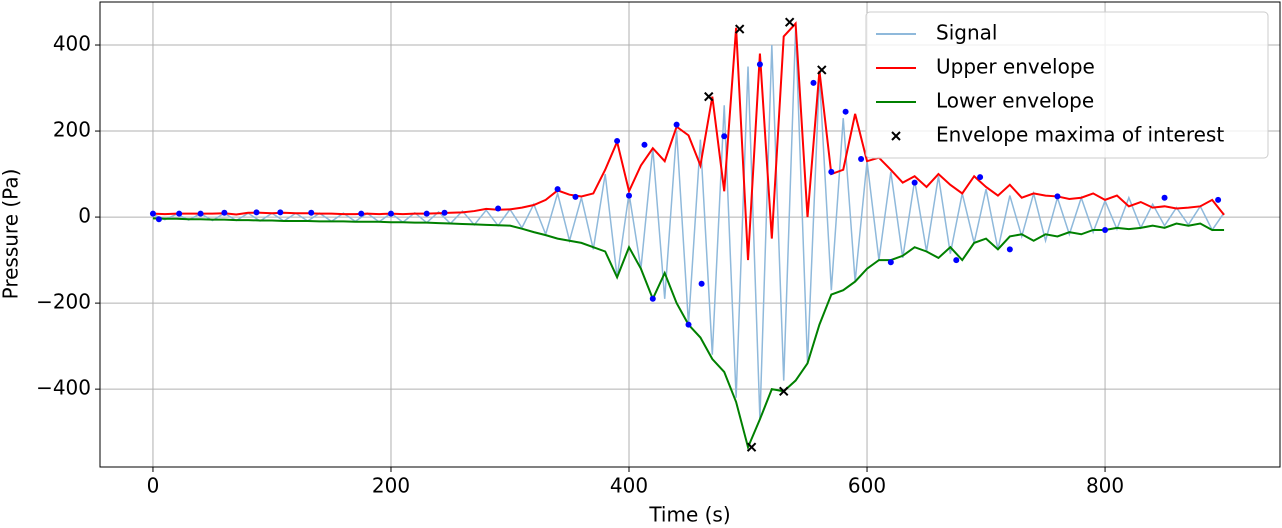  I want to click on x-tick-label: 800, so click(1105, 486).